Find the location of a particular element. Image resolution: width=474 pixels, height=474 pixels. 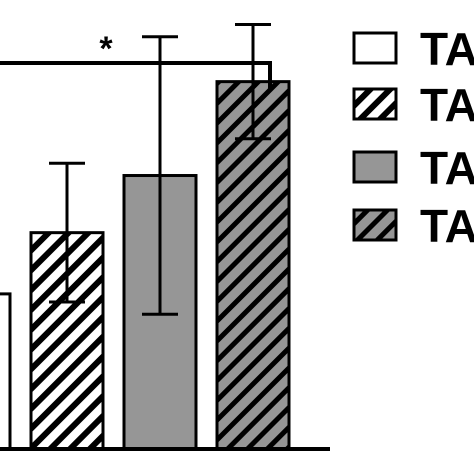

significance-bracket: * is located at coordinates (136, 60).